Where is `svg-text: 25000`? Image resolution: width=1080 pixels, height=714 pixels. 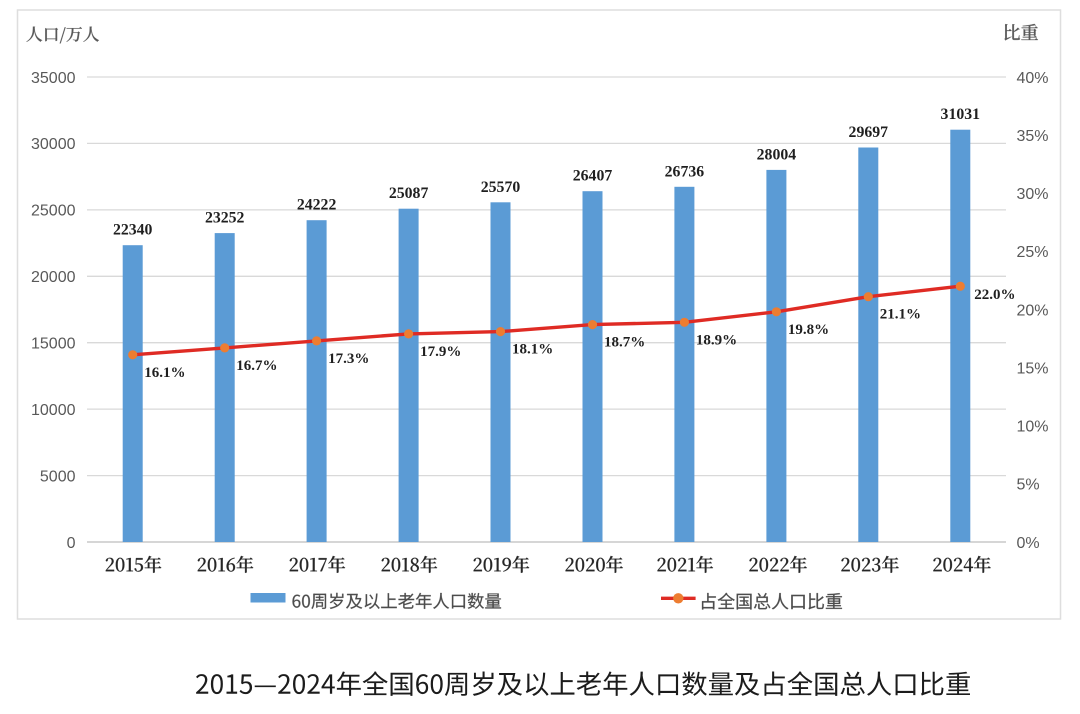
svg-text: 25000 is located at coordinates (53, 211).